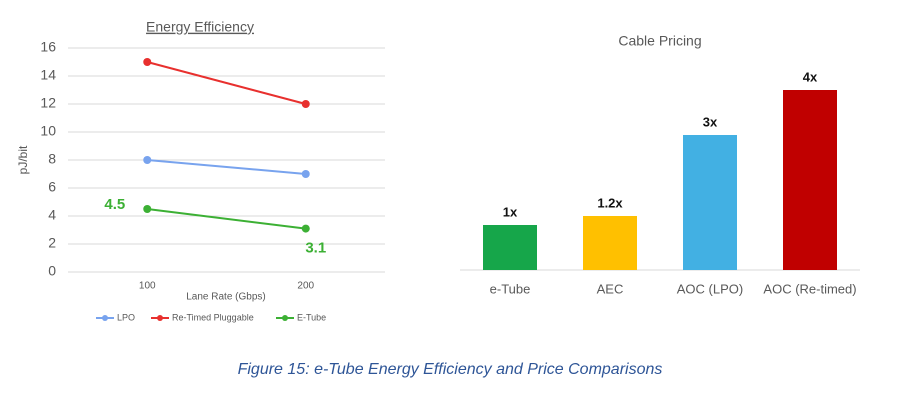 Image resolution: width=900 pixels, height=413 pixels. What do you see at coordinates (710, 288) in the screenshot?
I see `x-tick-label: AOC (LPO)` at bounding box center [710, 288].